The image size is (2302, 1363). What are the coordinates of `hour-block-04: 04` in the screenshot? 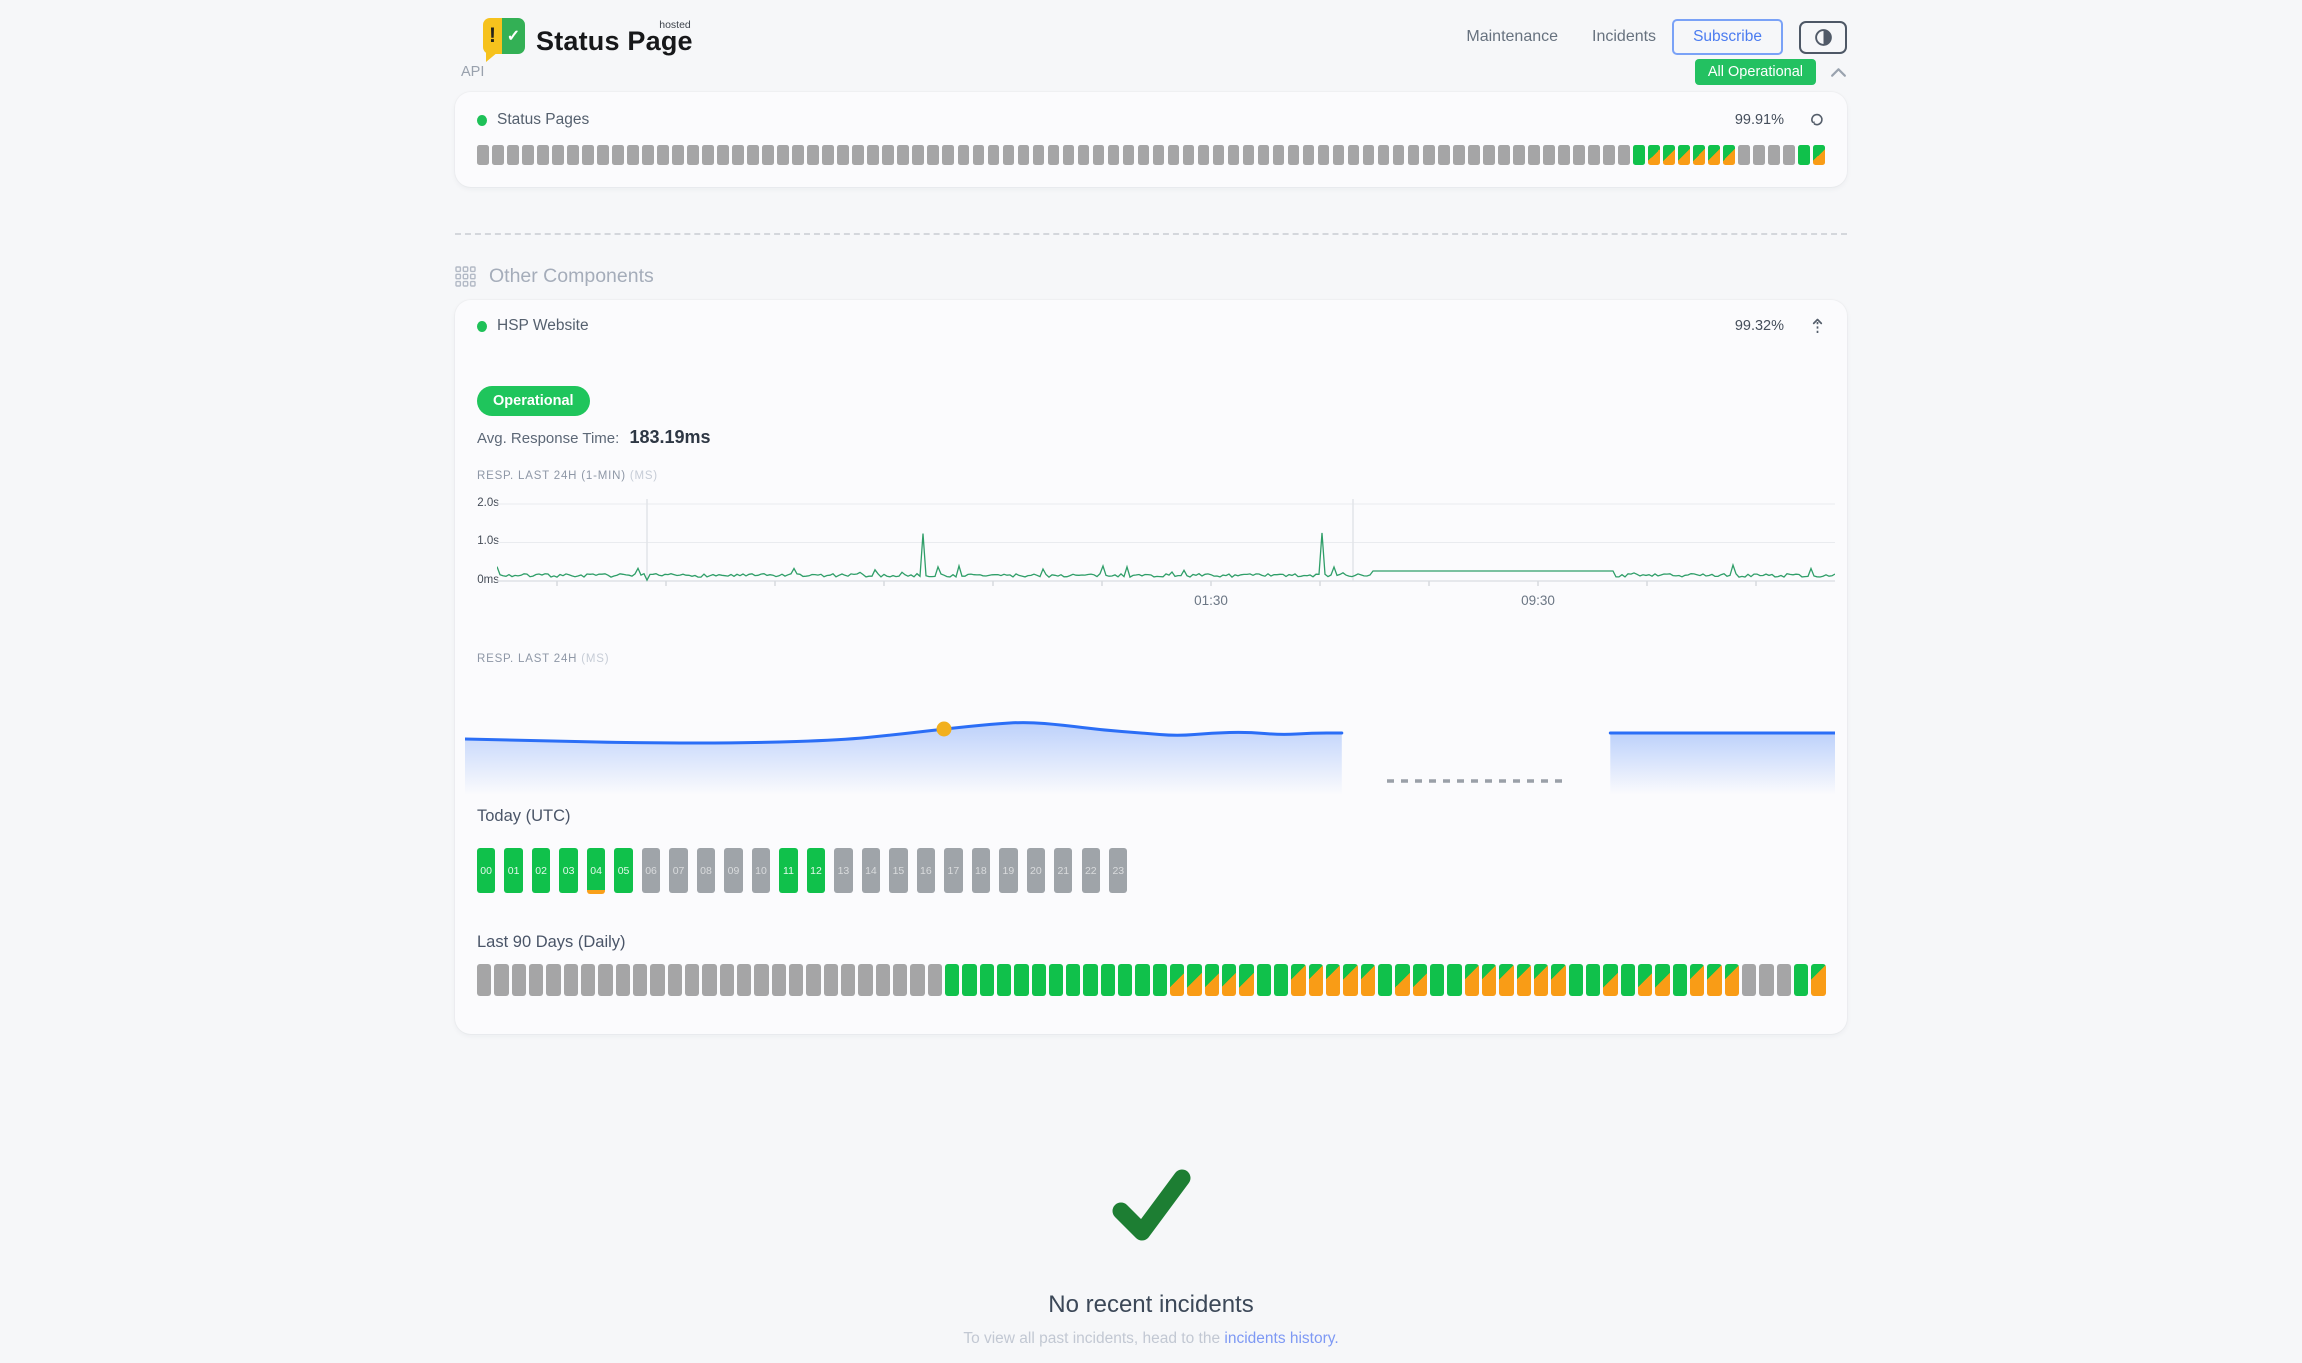 It's located at (596, 871).